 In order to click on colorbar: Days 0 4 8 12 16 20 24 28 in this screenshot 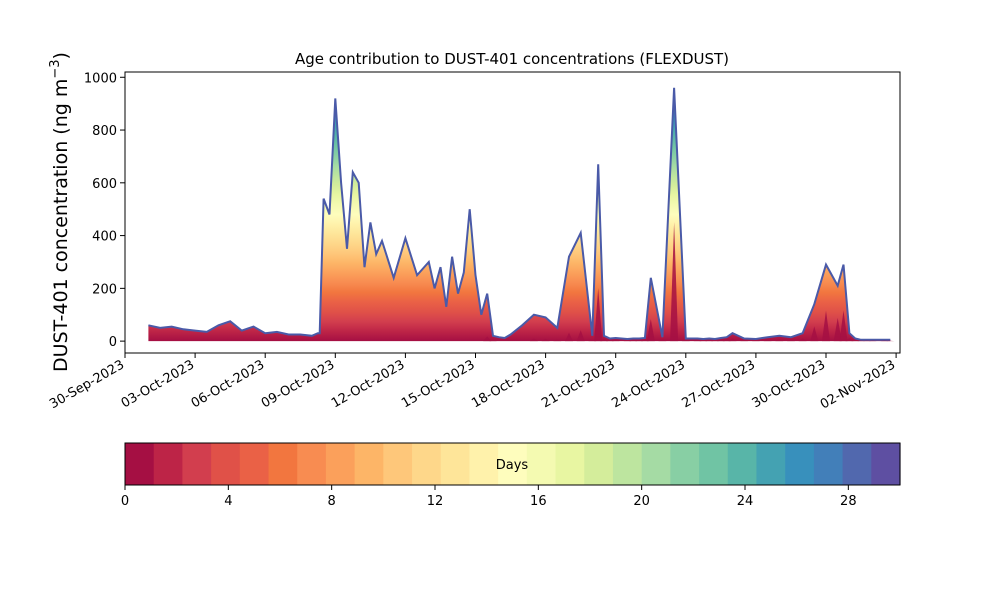, I will do `click(511, 475)`.